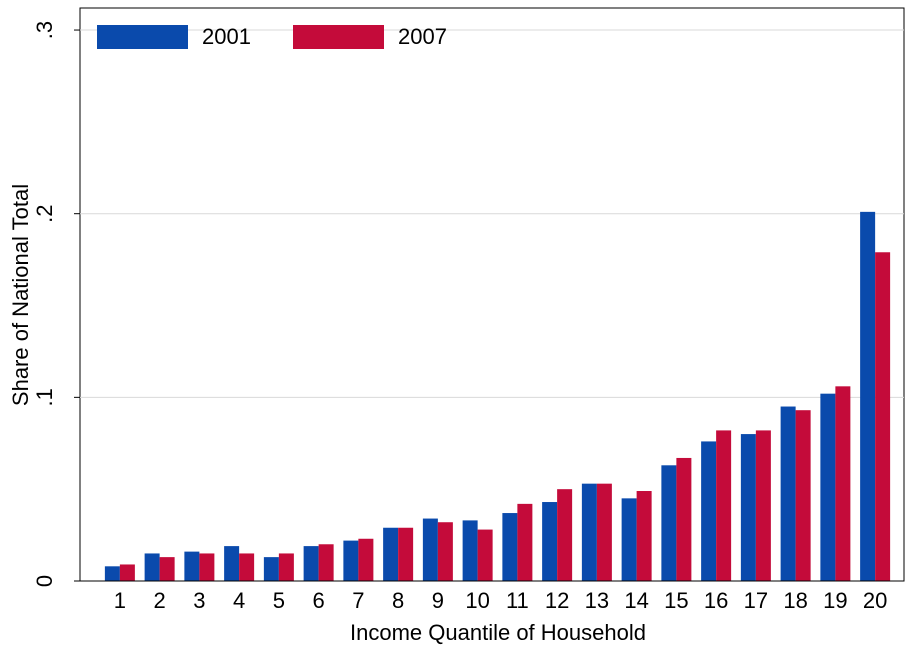 This screenshot has height=647, width=906. I want to click on x-tick-label: 3, so click(199, 600).